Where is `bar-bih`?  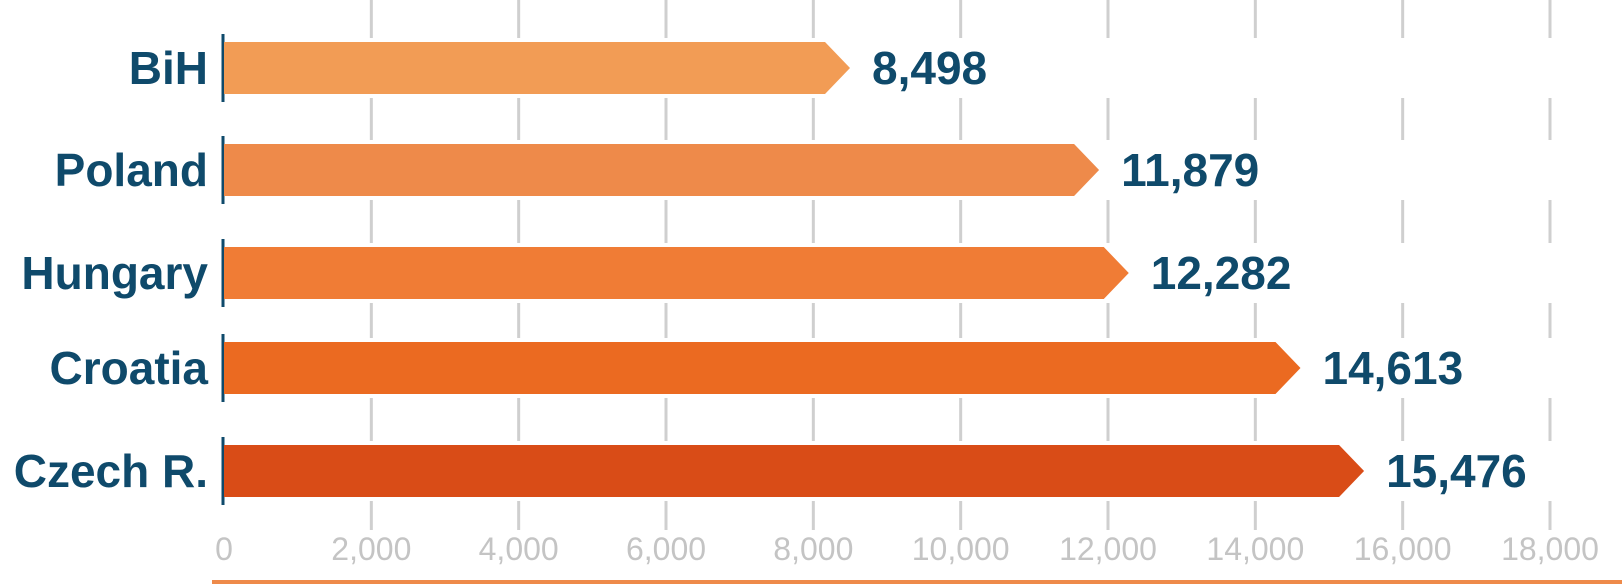
bar-bih is located at coordinates (537, 68).